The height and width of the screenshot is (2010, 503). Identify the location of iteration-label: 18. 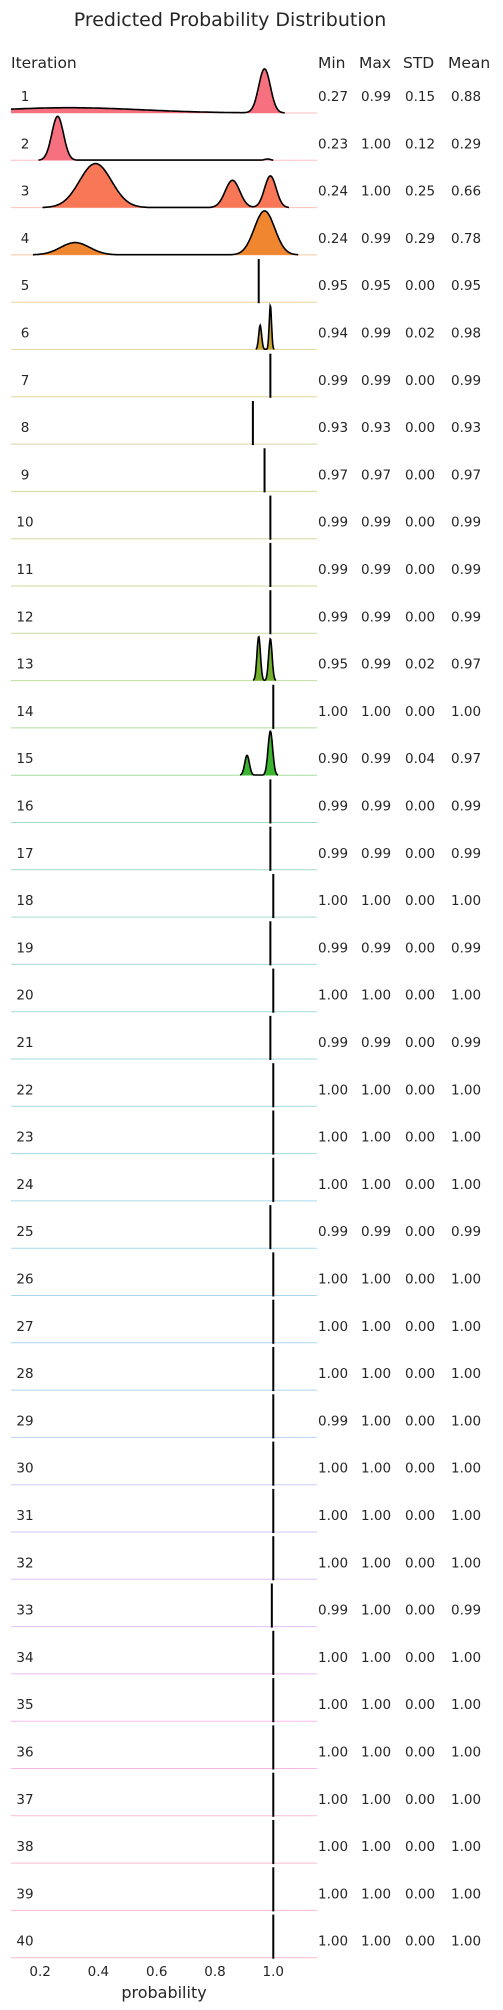
(24, 901).